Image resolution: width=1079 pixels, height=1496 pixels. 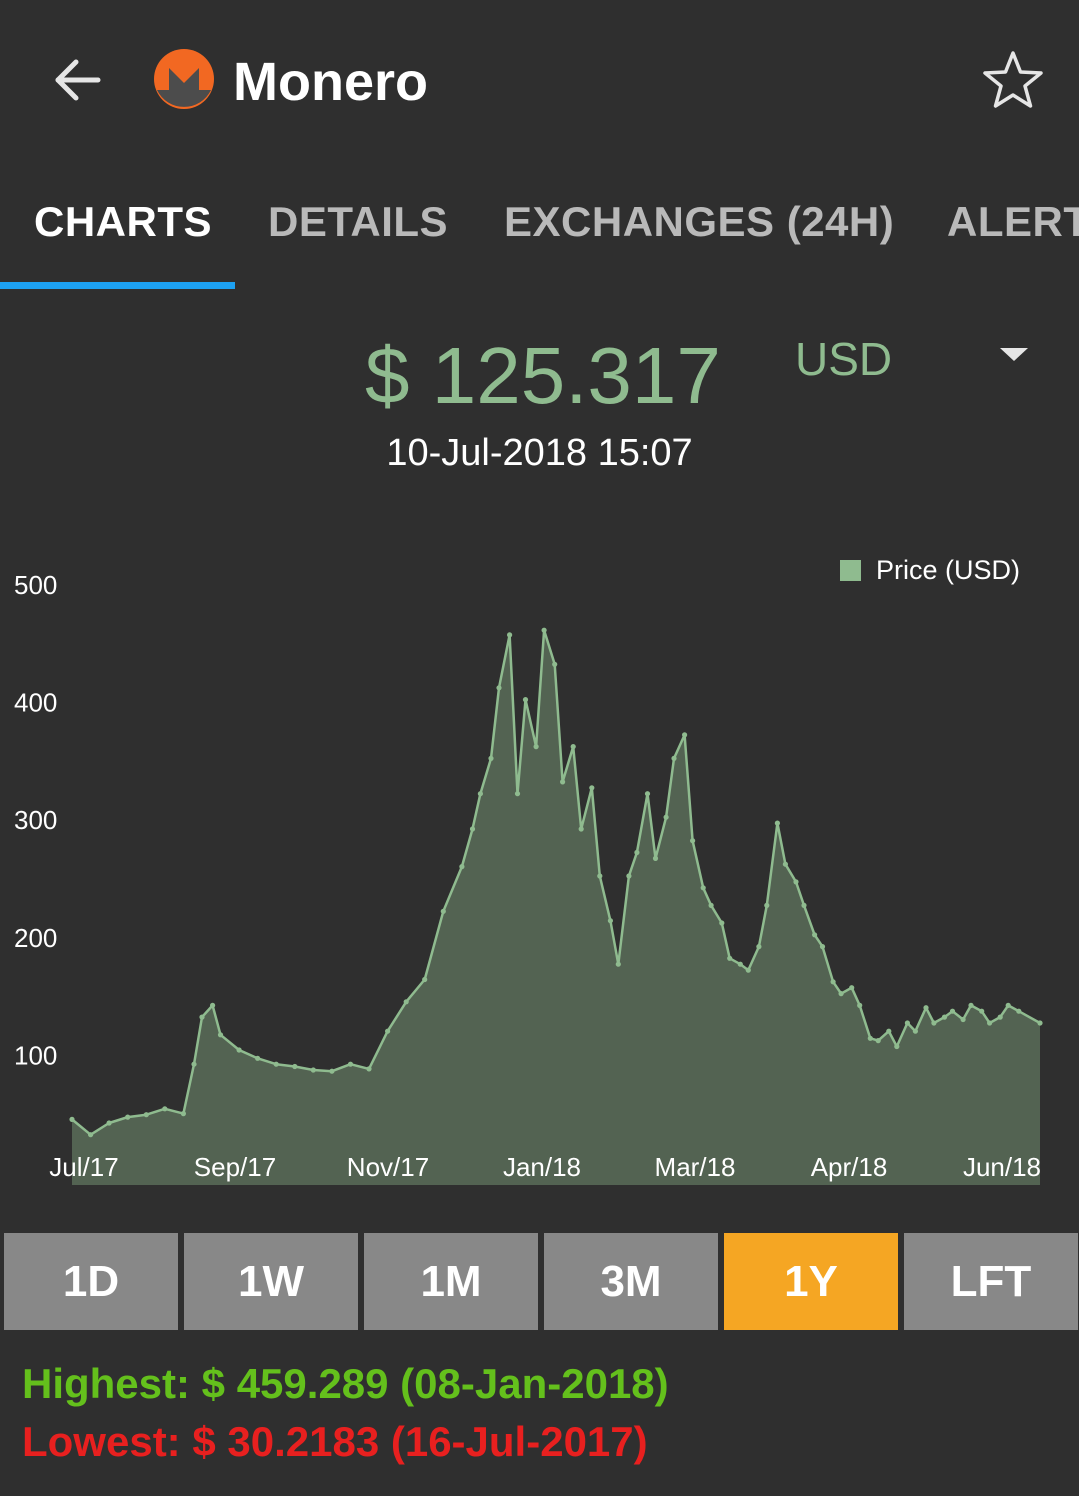 What do you see at coordinates (543, 375) in the screenshot?
I see `current-price: $ 125.317` at bounding box center [543, 375].